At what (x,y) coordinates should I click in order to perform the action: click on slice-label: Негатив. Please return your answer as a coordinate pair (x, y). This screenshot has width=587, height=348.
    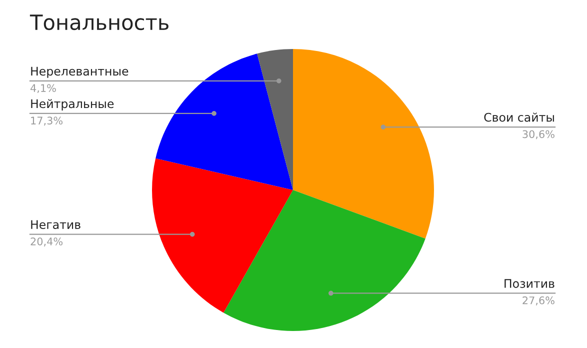
    Looking at the image, I should click on (55, 225).